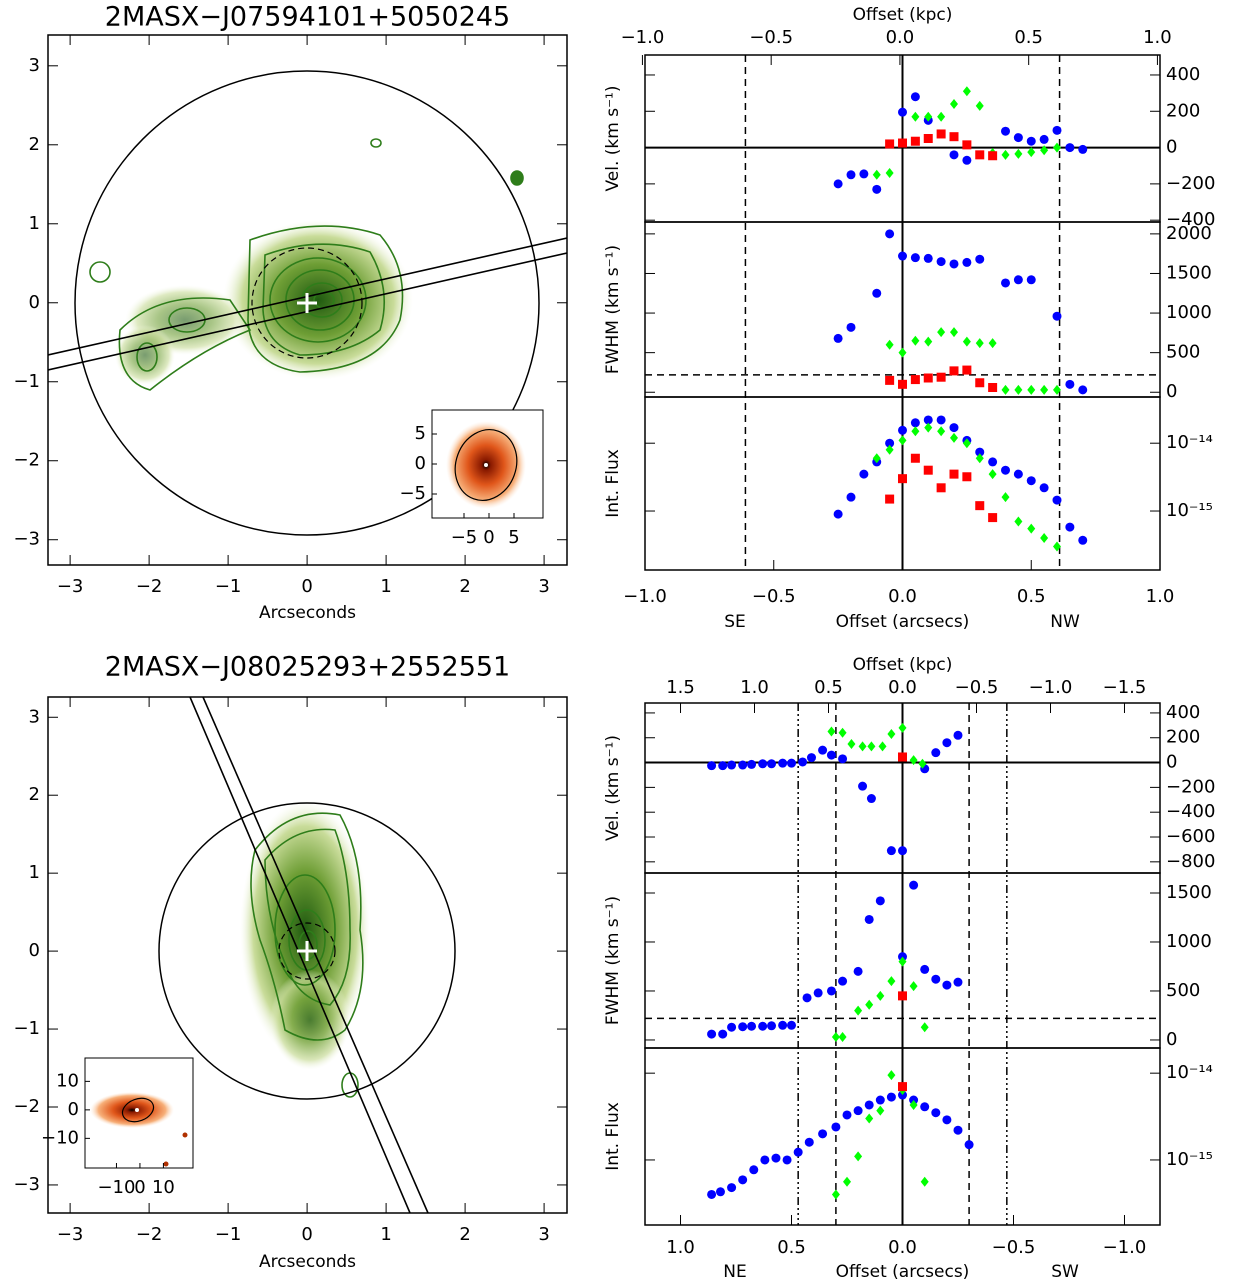 The height and width of the screenshot is (1287, 1233). What do you see at coordinates (73, 1109) in the screenshot?
I see `inset-y-tick-label: 0` at bounding box center [73, 1109].